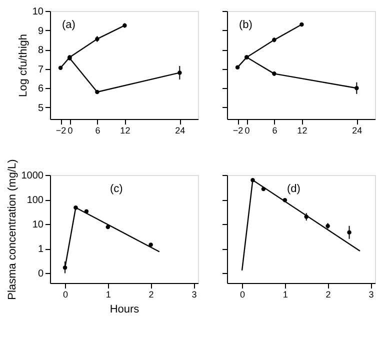  What do you see at coordinates (23, 65) in the screenshot?
I see `y-axis-title: Log cfu/thigh` at bounding box center [23, 65].